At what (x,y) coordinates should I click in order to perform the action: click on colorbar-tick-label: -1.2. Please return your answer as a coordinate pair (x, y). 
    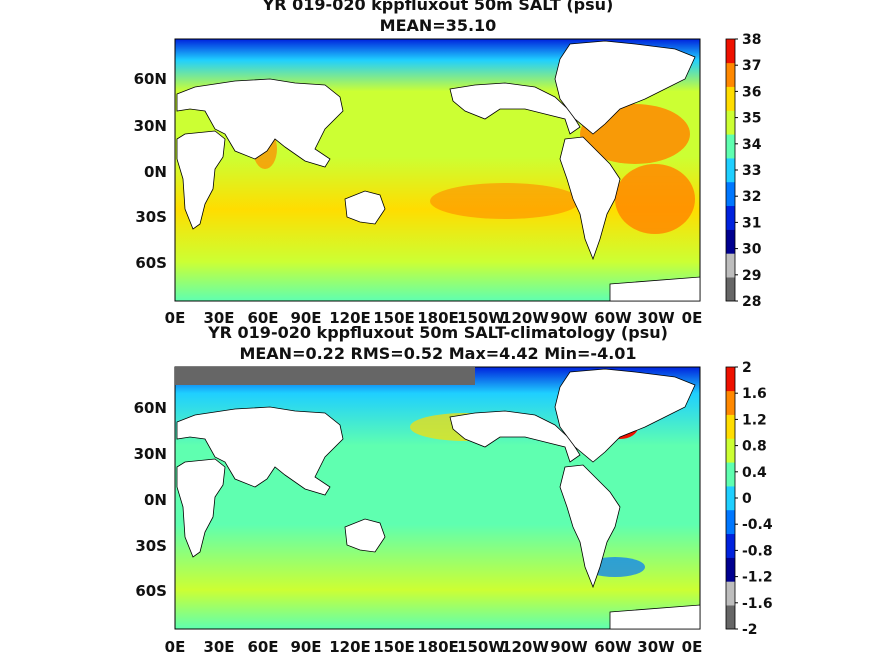
    Looking at the image, I should click on (757, 578).